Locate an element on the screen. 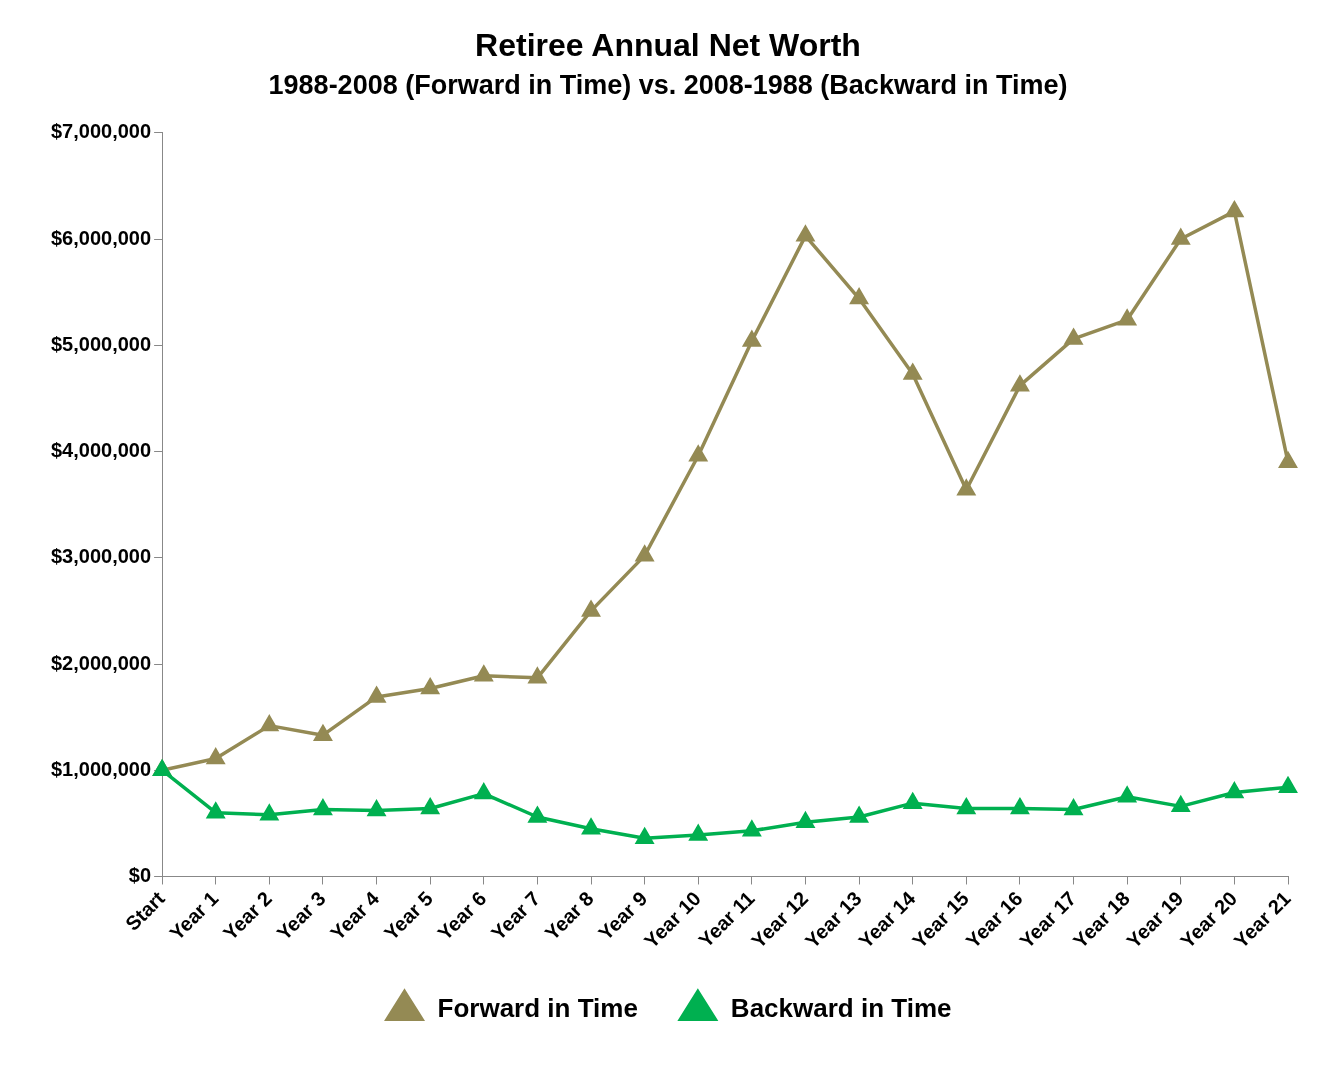 The image size is (1339, 1088). y-tick-label: $5,000,000 is located at coordinates (101, 343).